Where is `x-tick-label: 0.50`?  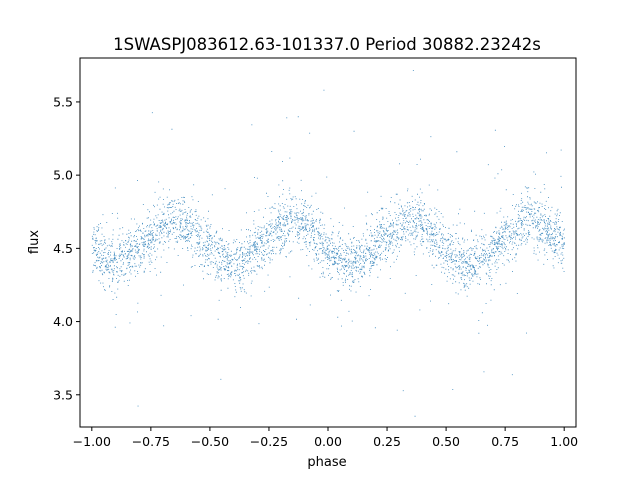 x-tick-label: 0.50 is located at coordinates (446, 441).